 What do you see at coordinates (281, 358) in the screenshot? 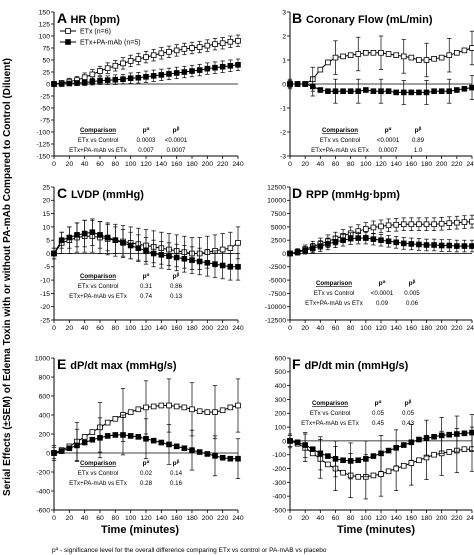
I see `y-tick-label: 600` at bounding box center [281, 358].